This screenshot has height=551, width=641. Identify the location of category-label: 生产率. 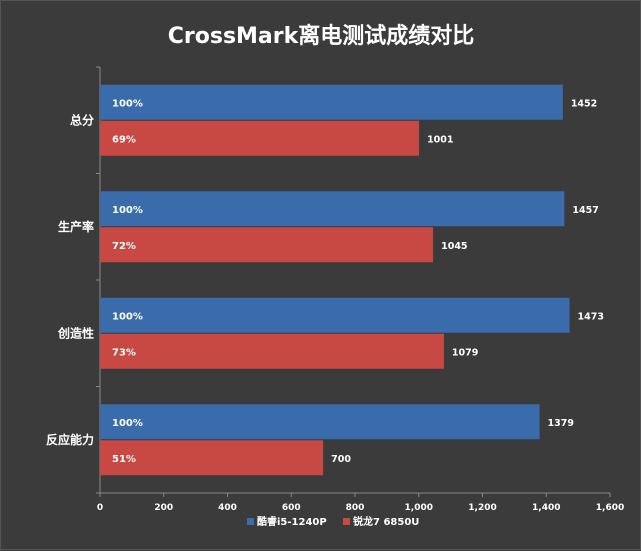
(76, 226).